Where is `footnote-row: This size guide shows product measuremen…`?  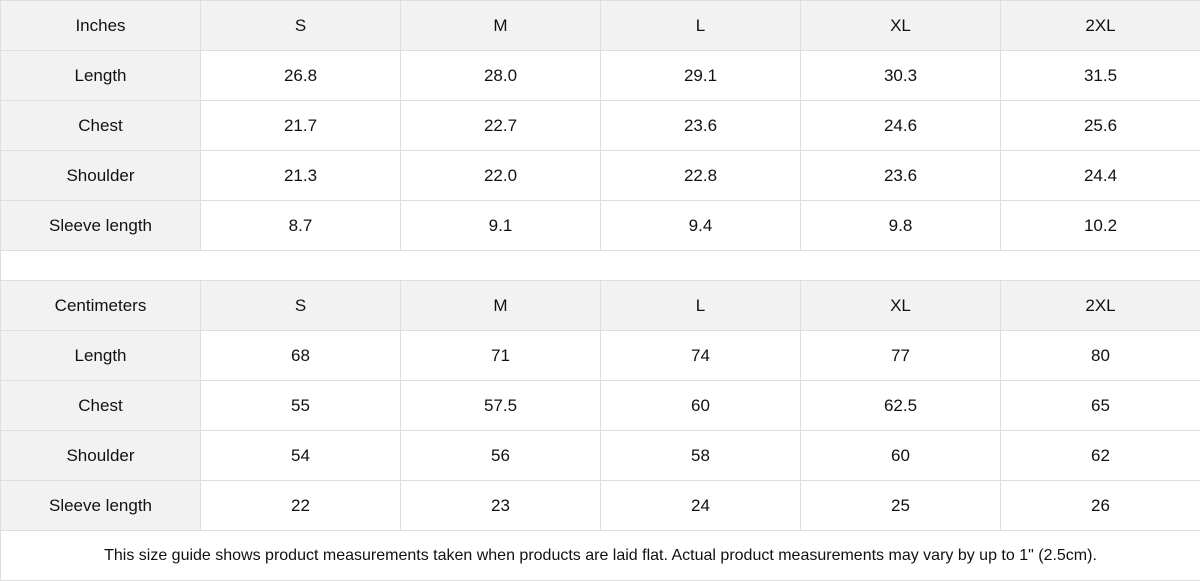
footnote-row: This size guide shows product measuremen… is located at coordinates (600, 556).